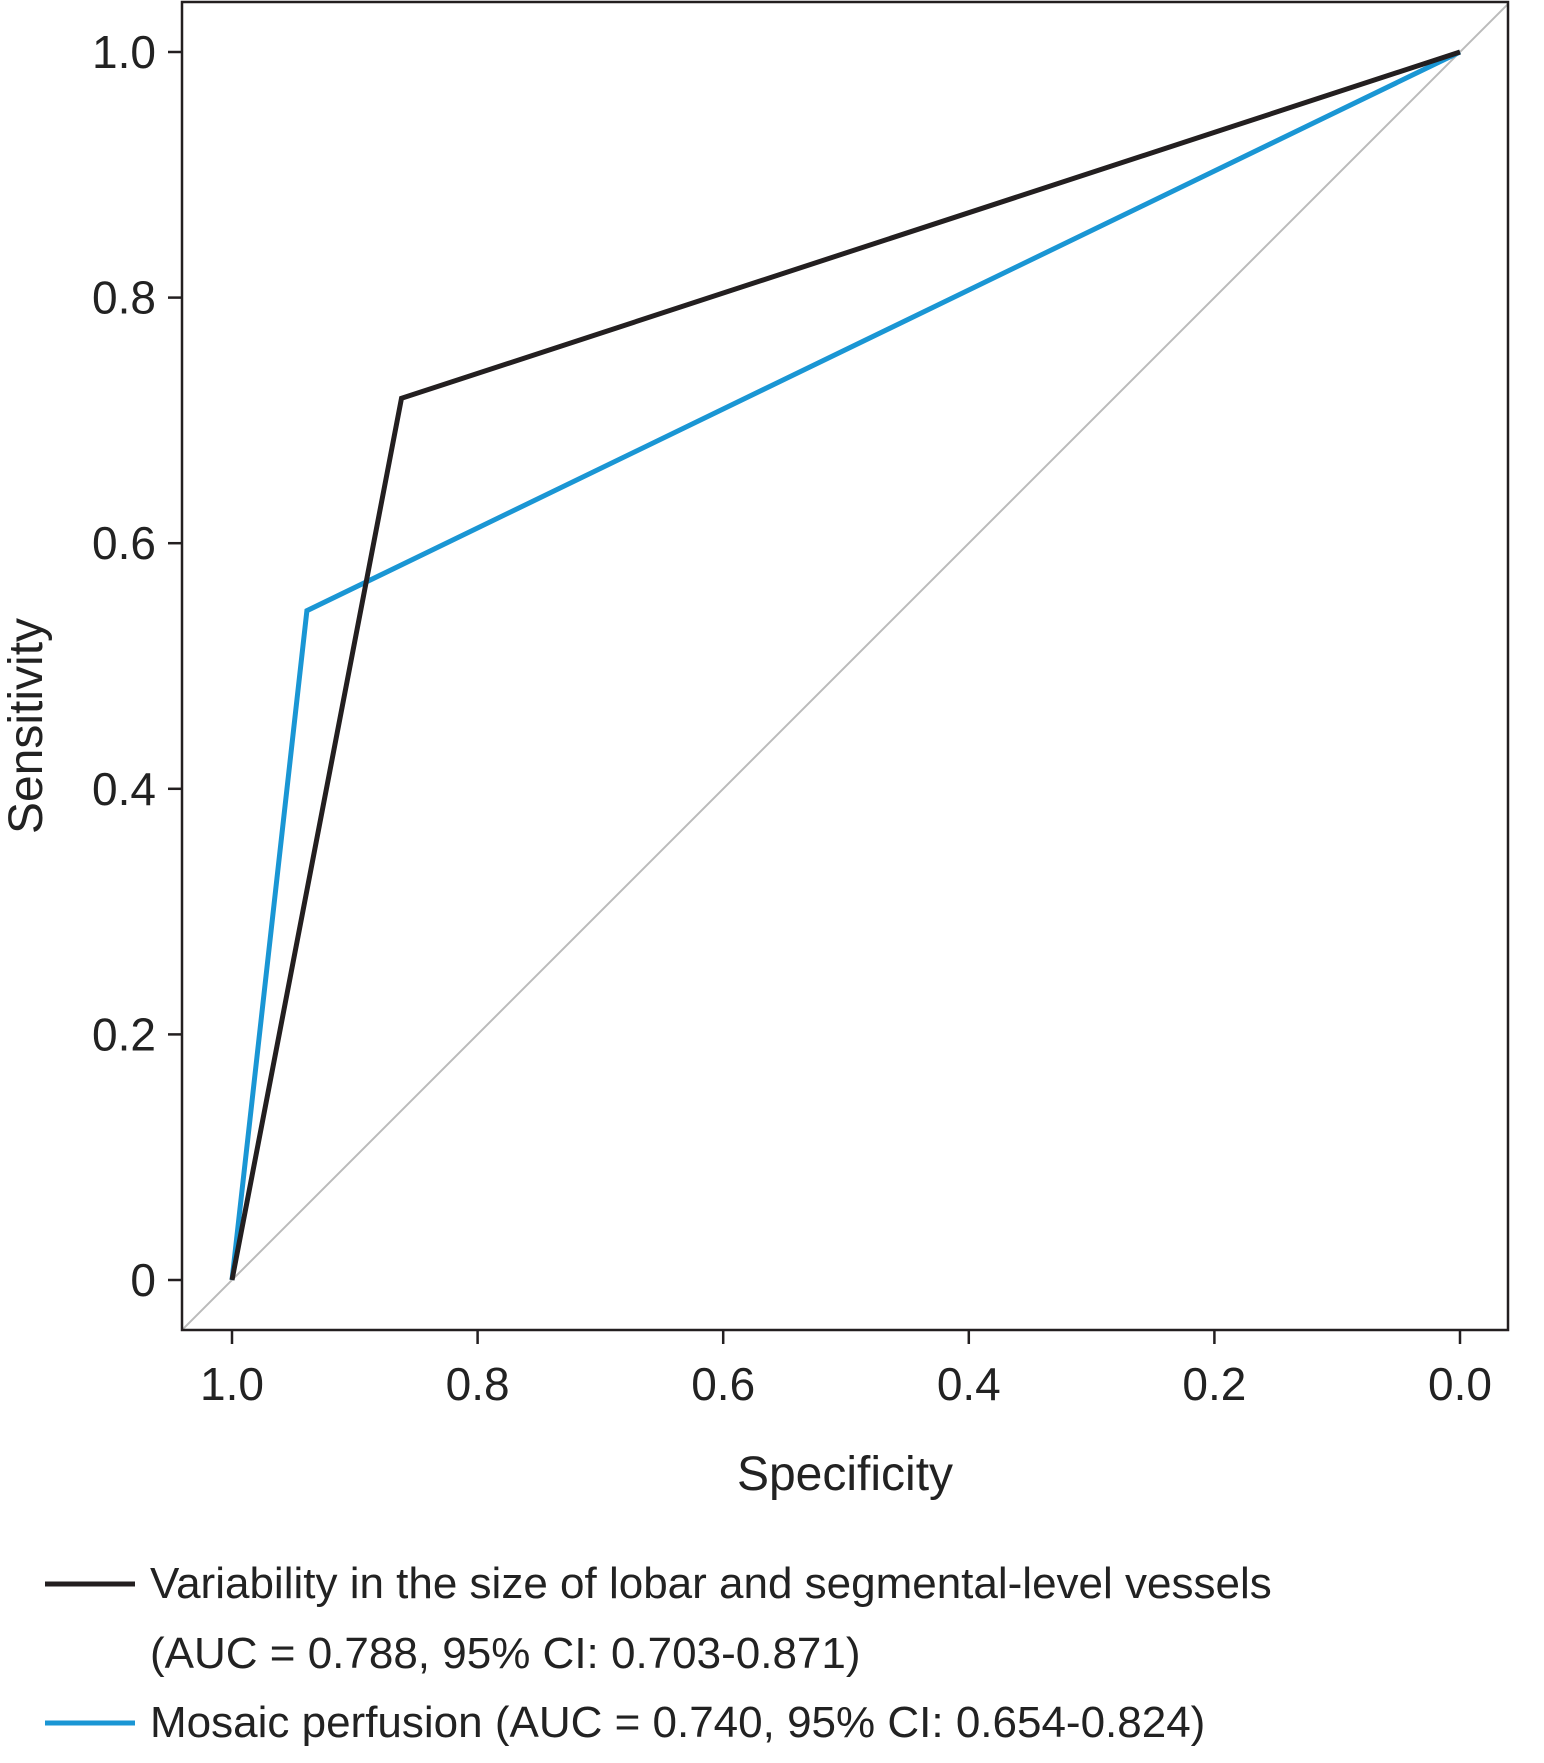 The height and width of the screenshot is (1763, 1544). What do you see at coordinates (1214, 1384) in the screenshot?
I see `x-tick-label: 0.2` at bounding box center [1214, 1384].